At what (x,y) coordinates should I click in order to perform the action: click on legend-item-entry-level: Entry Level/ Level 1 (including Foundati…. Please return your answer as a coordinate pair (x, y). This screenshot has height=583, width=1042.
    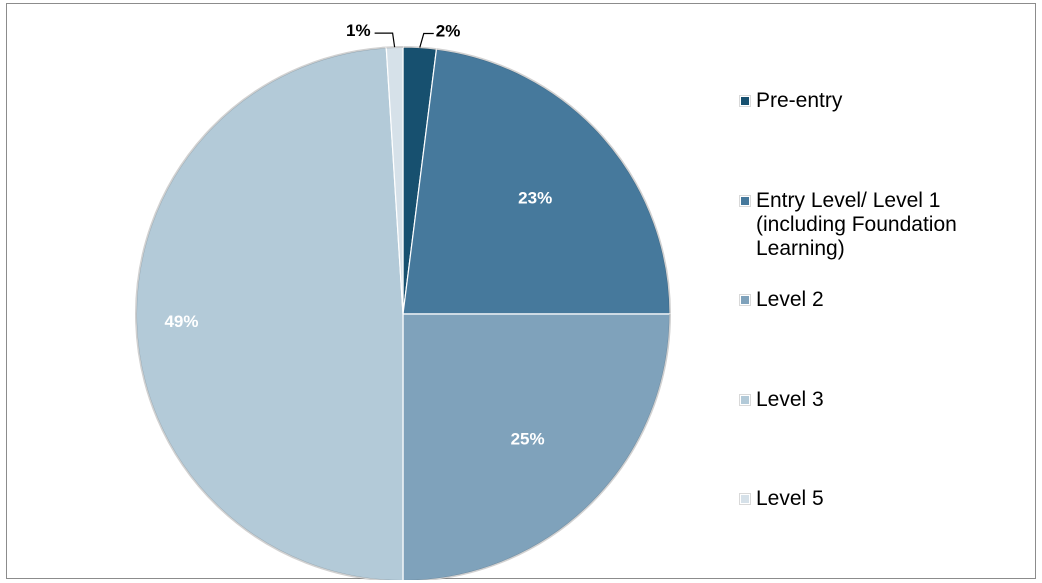
    Looking at the image, I should click on (878, 225).